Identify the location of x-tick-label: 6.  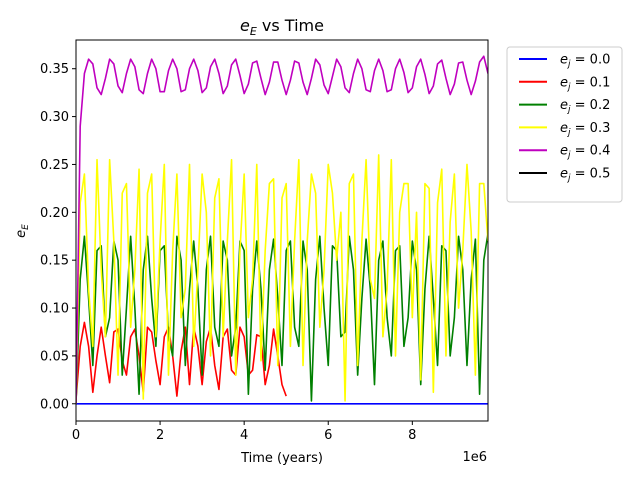
(328, 435).